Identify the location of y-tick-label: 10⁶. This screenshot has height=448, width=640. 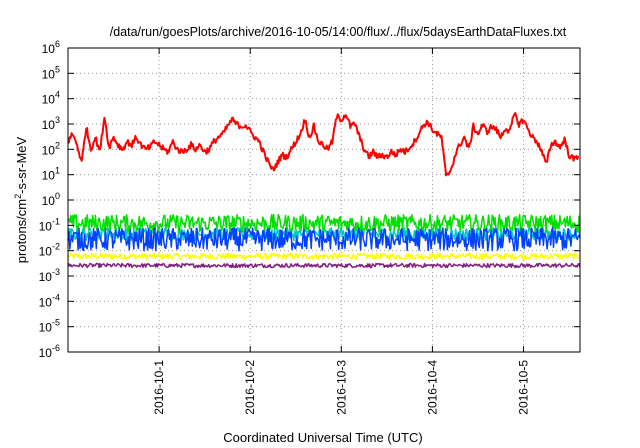
(51, 47).